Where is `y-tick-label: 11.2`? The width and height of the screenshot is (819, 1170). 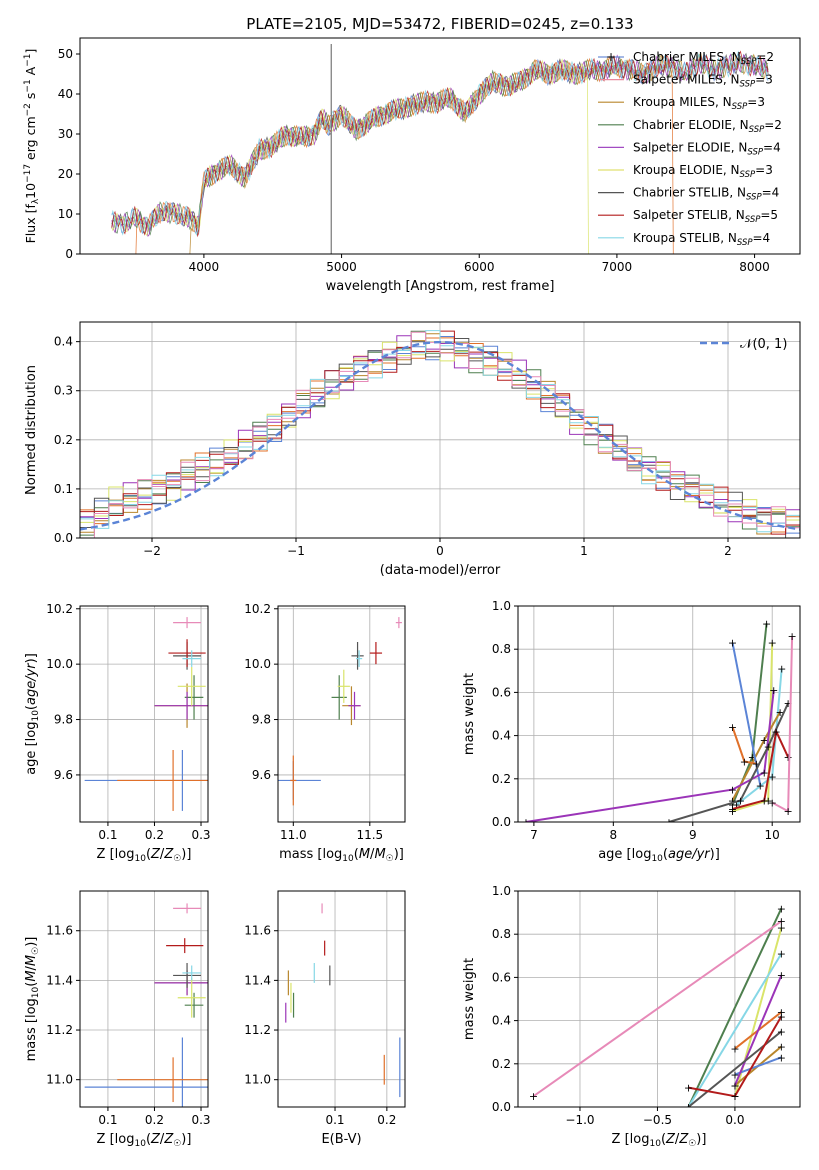 y-tick-label: 11.2 is located at coordinates (257, 1030).